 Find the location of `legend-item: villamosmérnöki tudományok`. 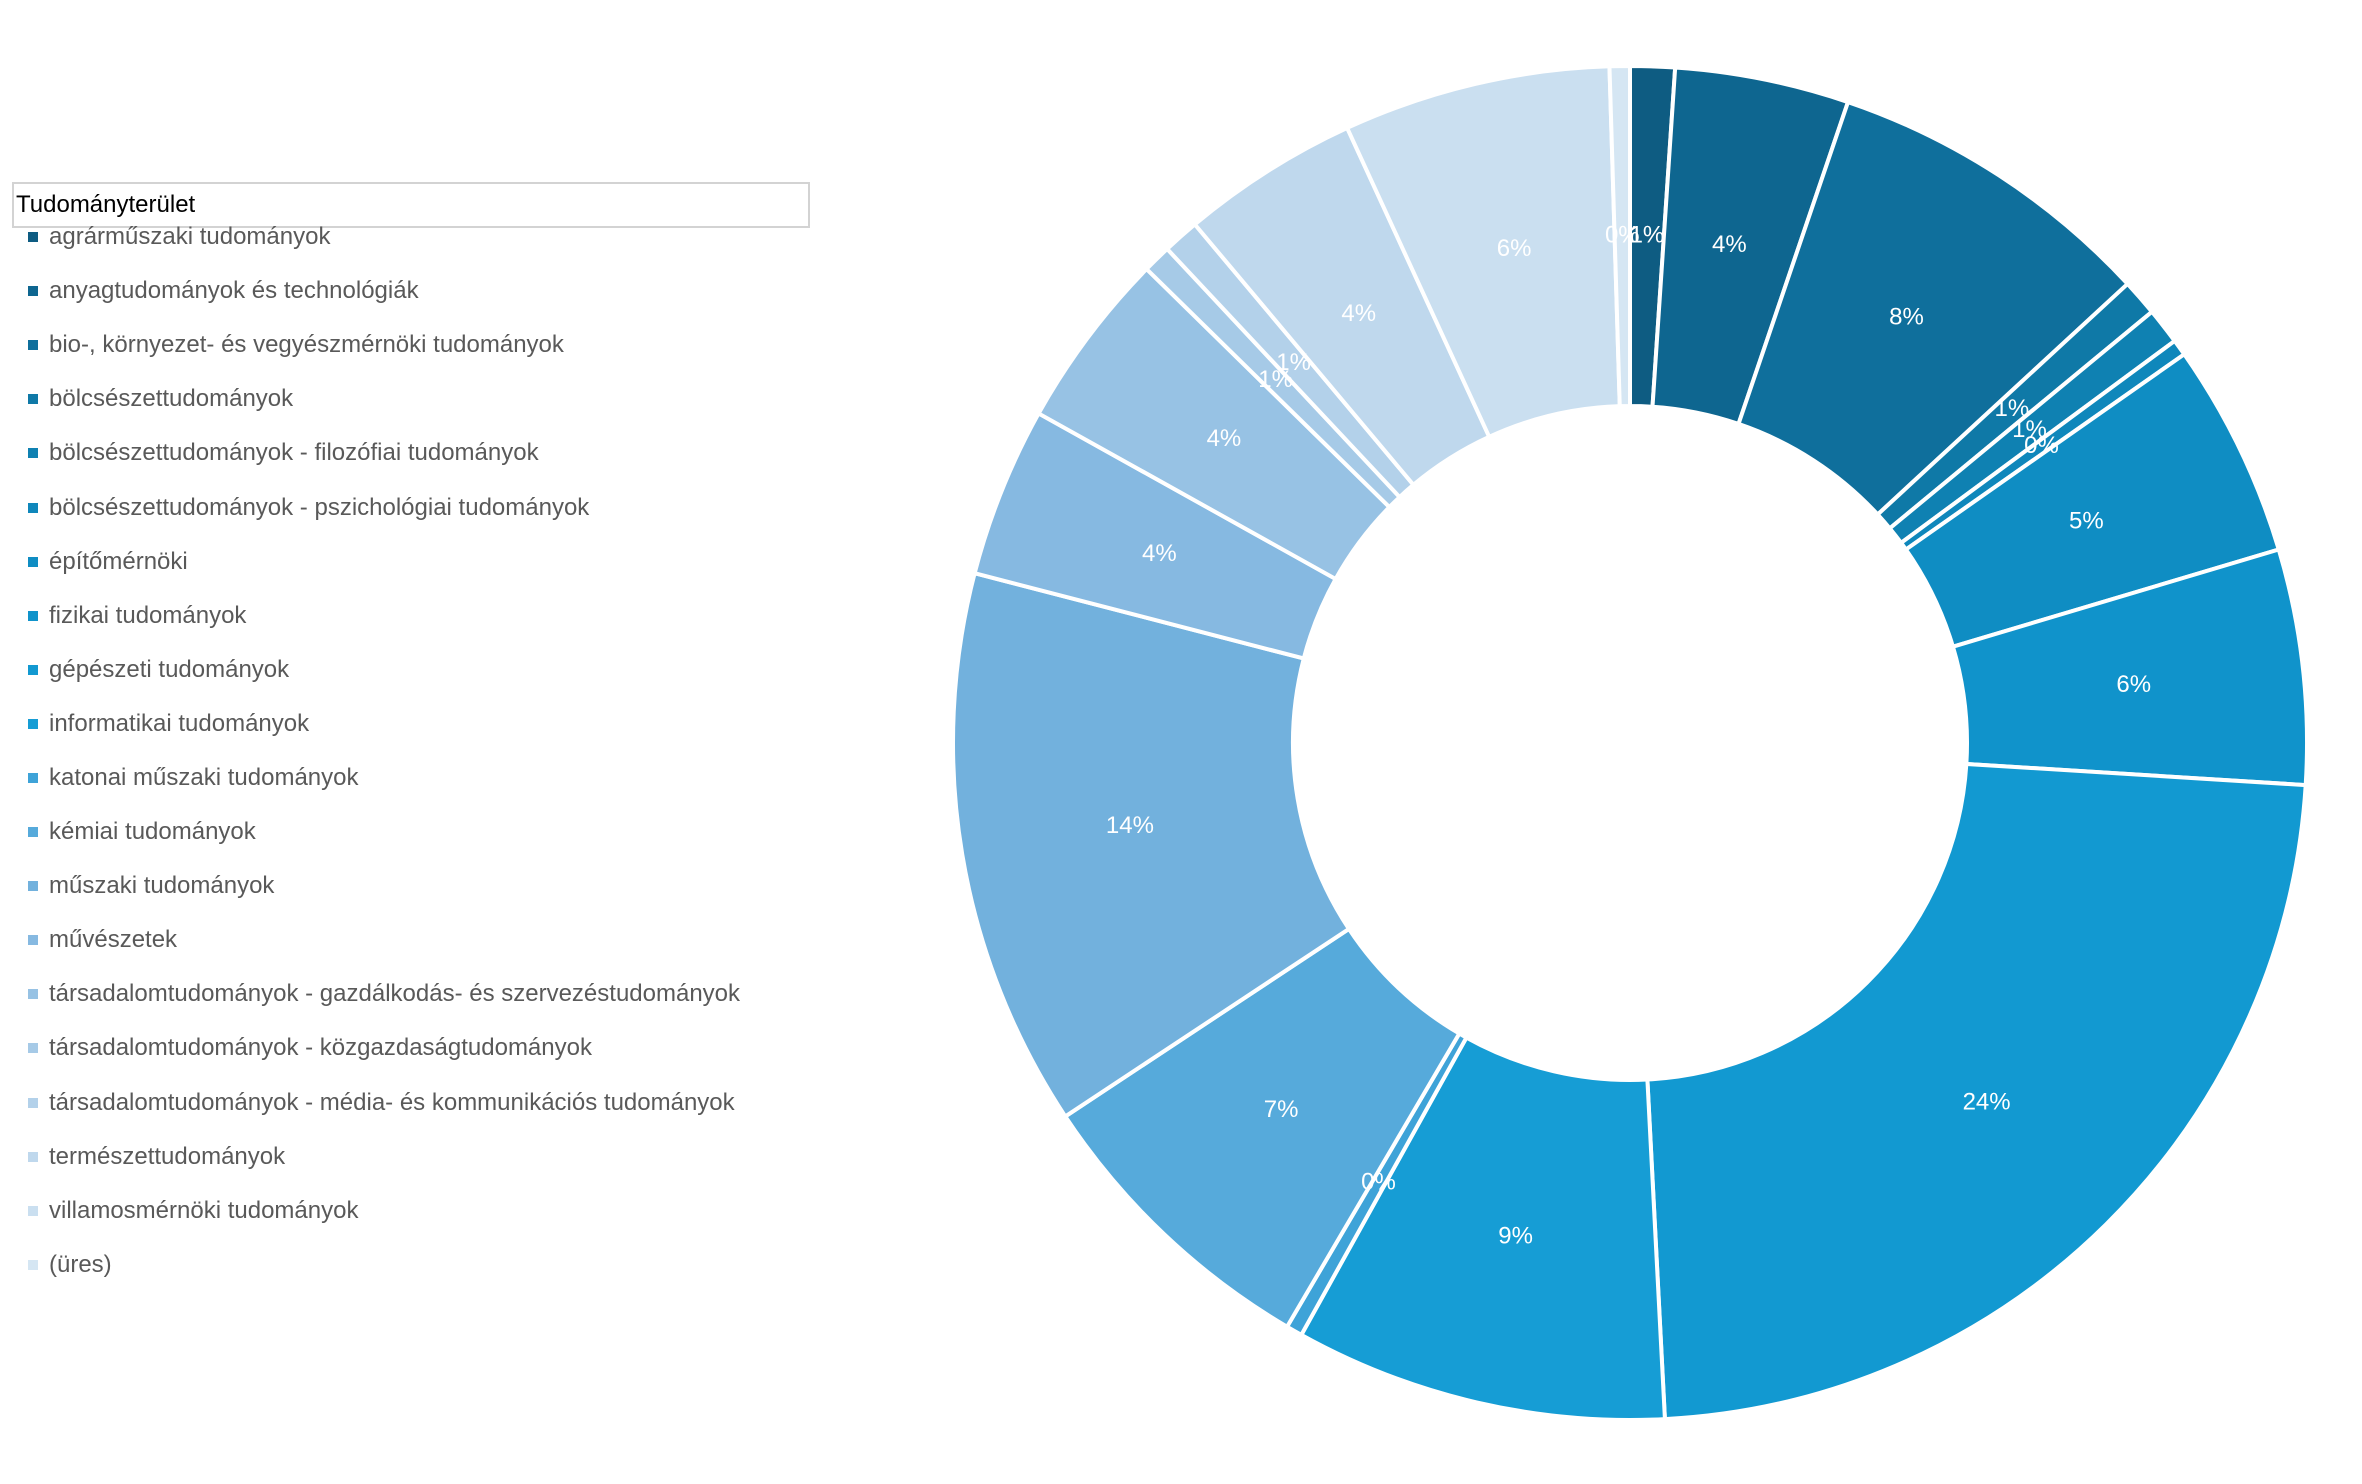

legend-item: villamosmérnöki tudományok is located at coordinates (412, 1211).